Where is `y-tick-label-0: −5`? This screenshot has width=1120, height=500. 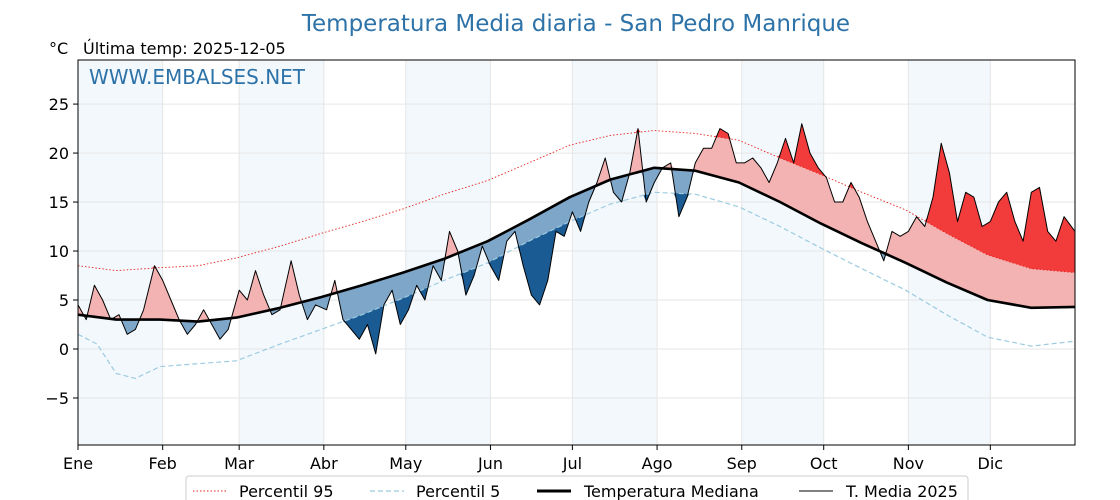
y-tick-label-0: −5 is located at coordinates (57, 398).